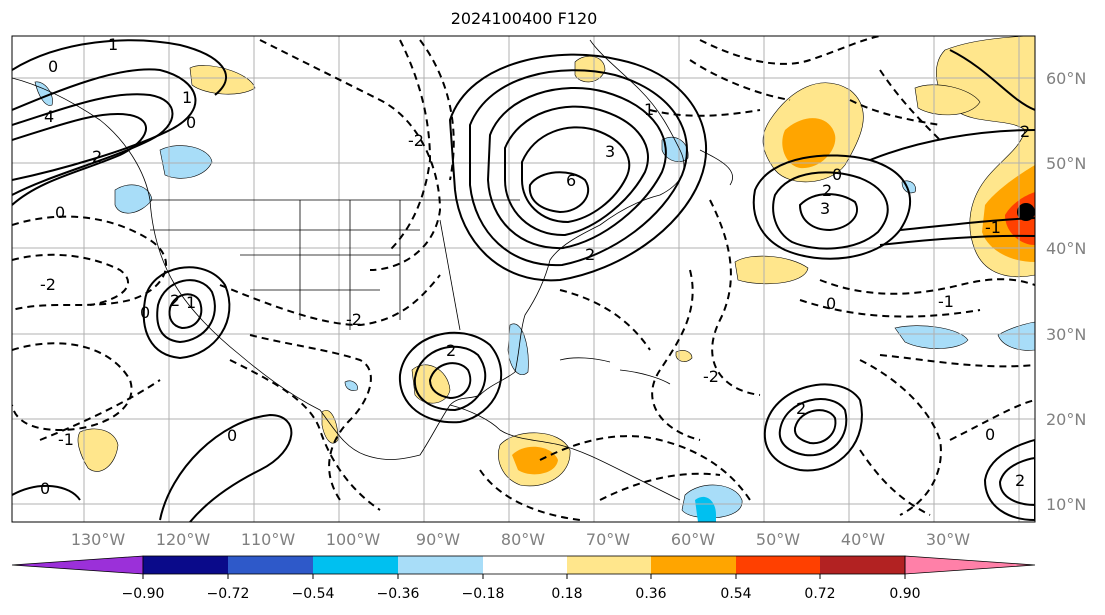 The height and width of the screenshot is (615, 1105). What do you see at coordinates (1066, 78) in the screenshot?
I see `lat-label: 60°N` at bounding box center [1066, 78].